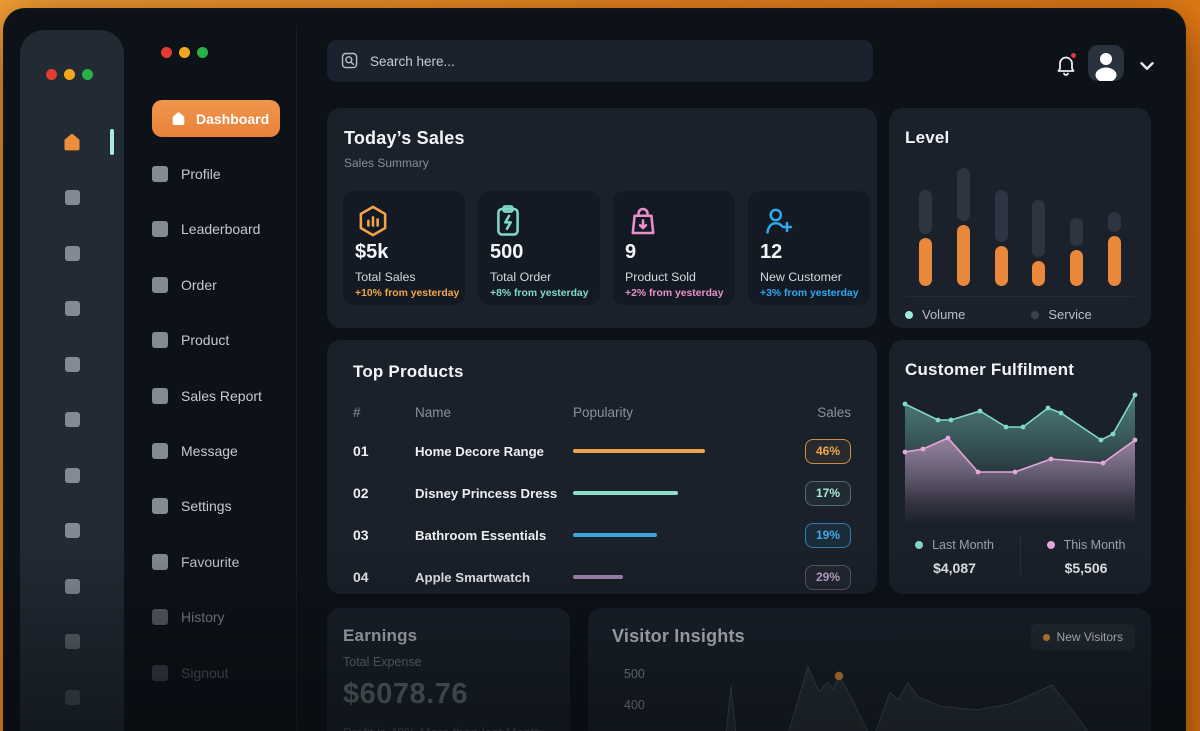 This screenshot has width=1200, height=731. I want to click on user-avatar, so click(1106, 63).